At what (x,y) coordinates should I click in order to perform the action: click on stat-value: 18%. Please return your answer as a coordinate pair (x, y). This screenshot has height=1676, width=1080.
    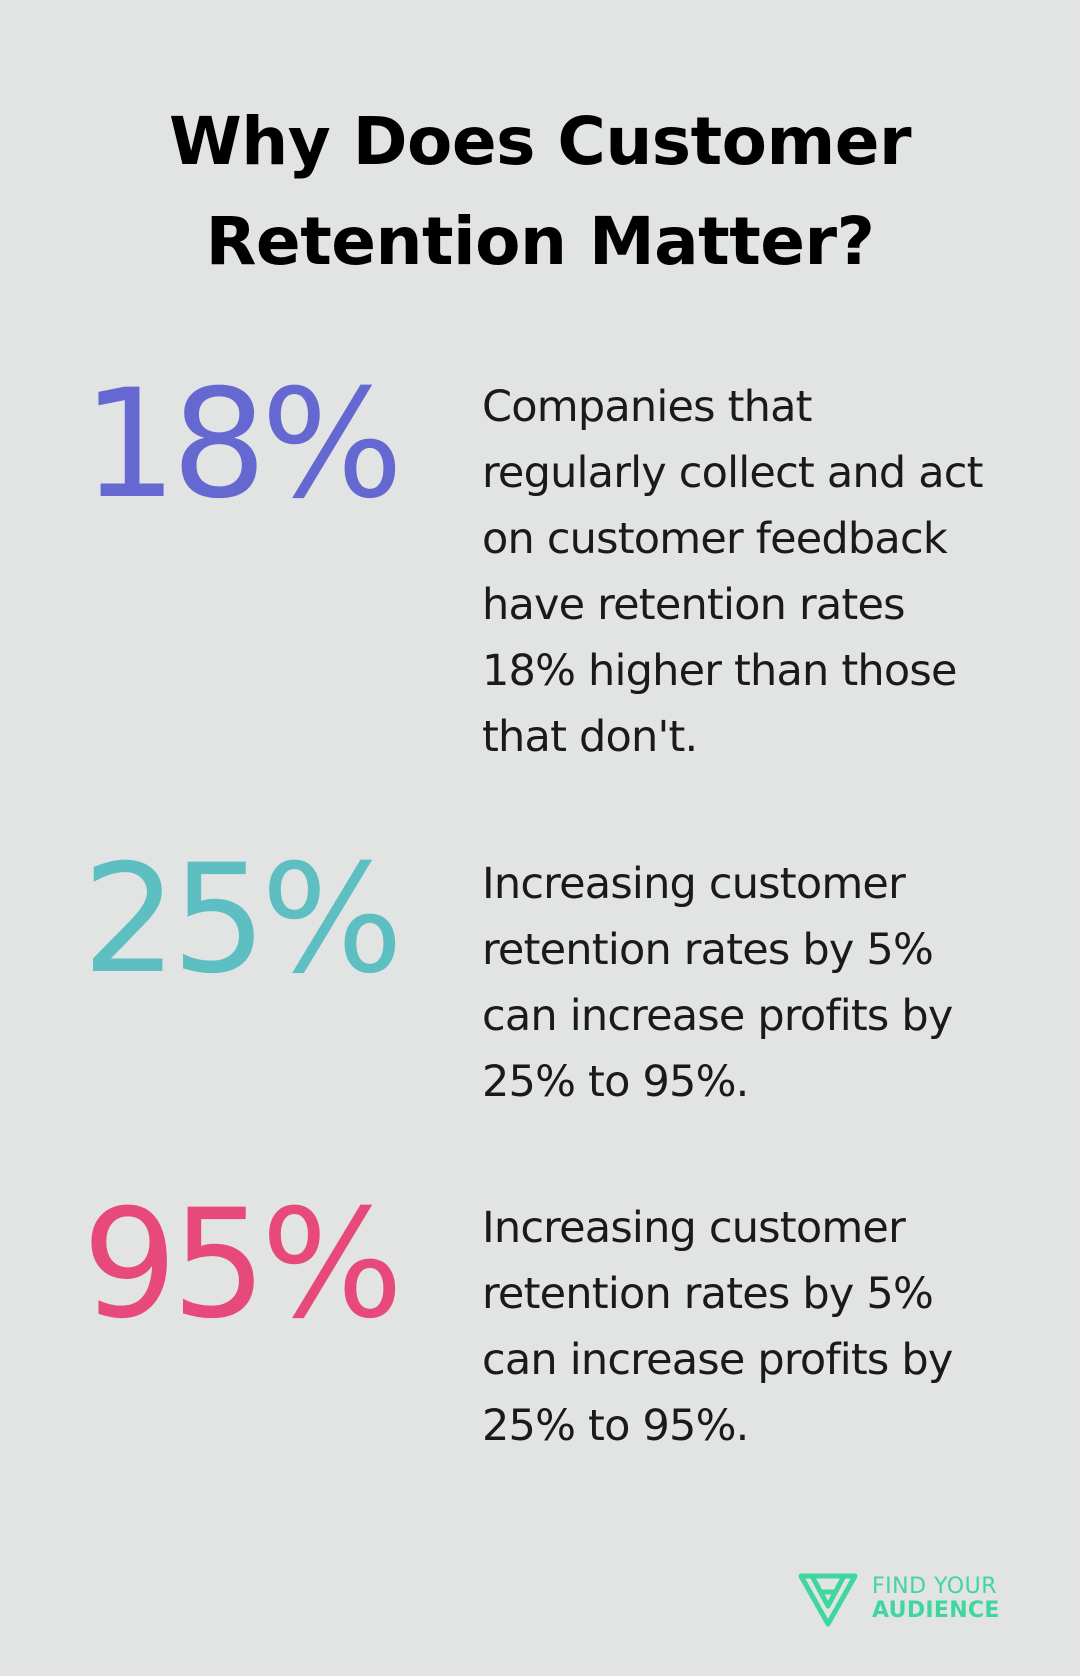
    Looking at the image, I should click on (242, 445).